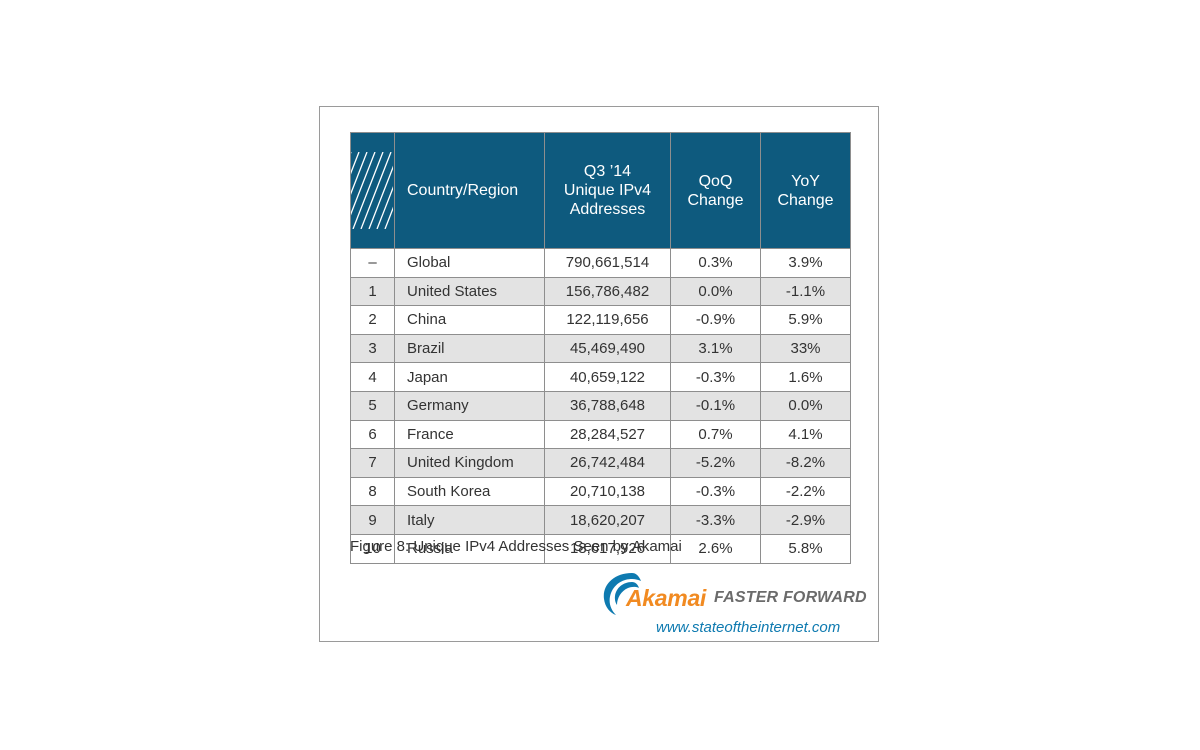 The height and width of the screenshot is (750, 1200). I want to click on rank-cell: 2, so click(372, 320).